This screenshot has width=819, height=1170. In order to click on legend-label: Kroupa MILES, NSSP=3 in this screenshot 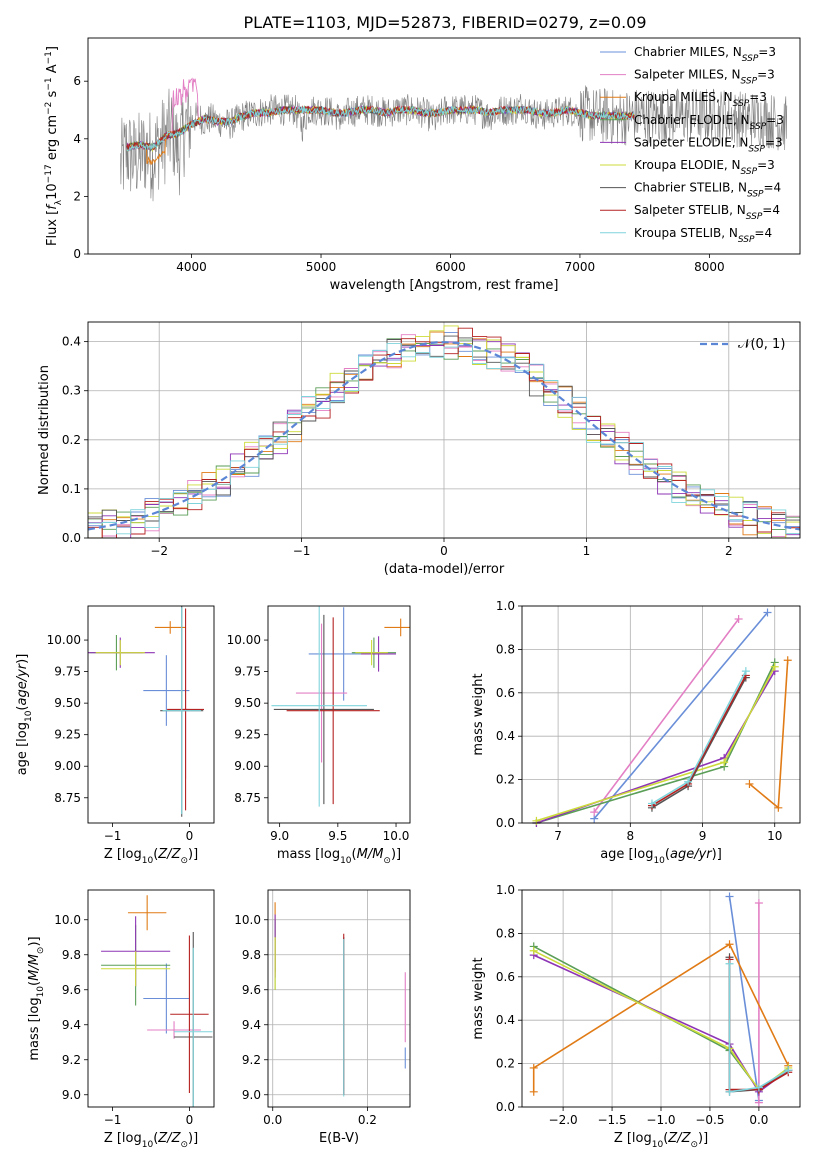, I will do `click(700, 99)`.